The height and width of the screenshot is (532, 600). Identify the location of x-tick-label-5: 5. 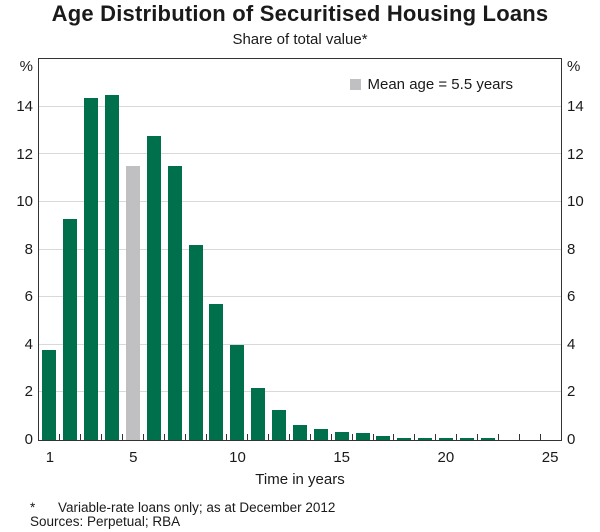
(133, 457).